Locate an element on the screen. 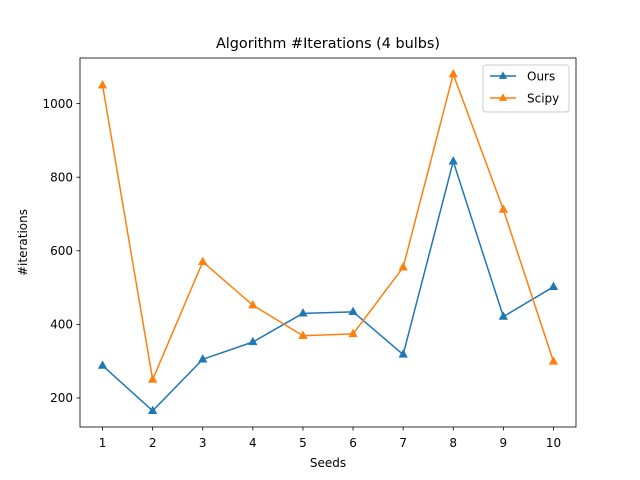 The image size is (640, 480). x-tick-label: 3 is located at coordinates (203, 443).